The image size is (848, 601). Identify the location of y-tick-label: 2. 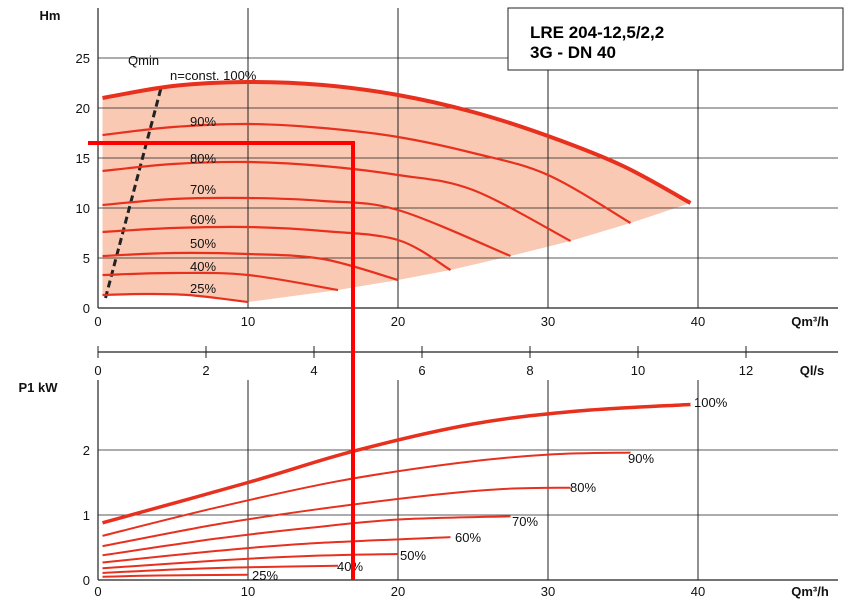
(86, 450).